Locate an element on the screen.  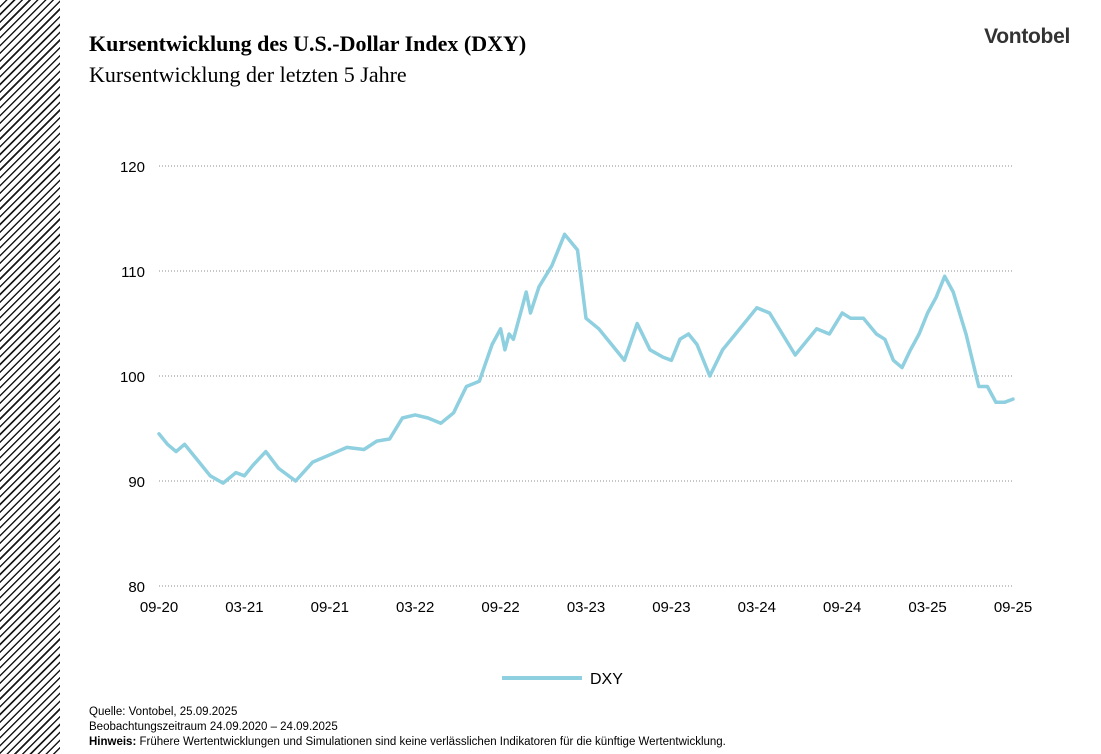
footer-note-label: Hinweis: is located at coordinates (113, 742).